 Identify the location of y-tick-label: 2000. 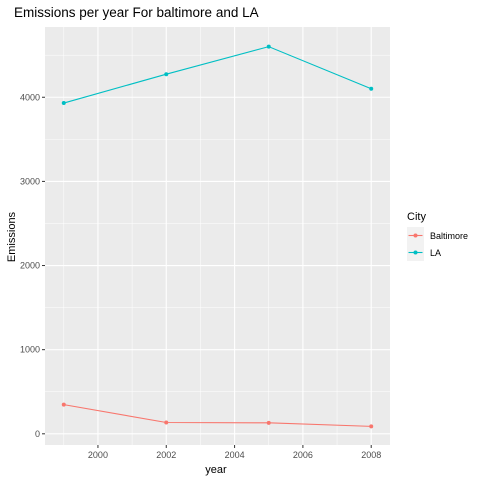
(30, 266).